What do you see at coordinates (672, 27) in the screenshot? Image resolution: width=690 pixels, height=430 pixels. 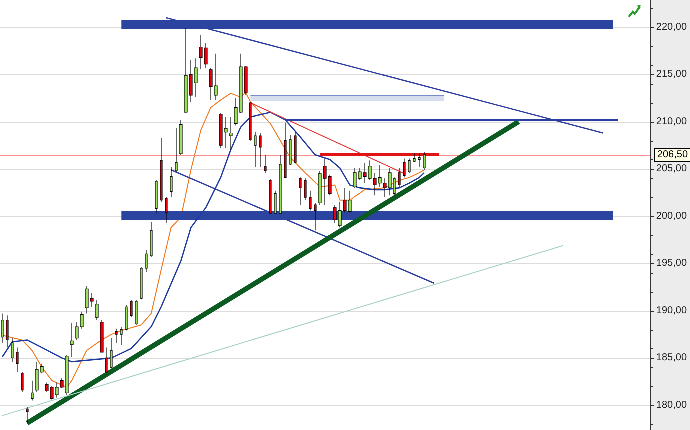 I see `y-tick-label: 220,00` at bounding box center [672, 27].